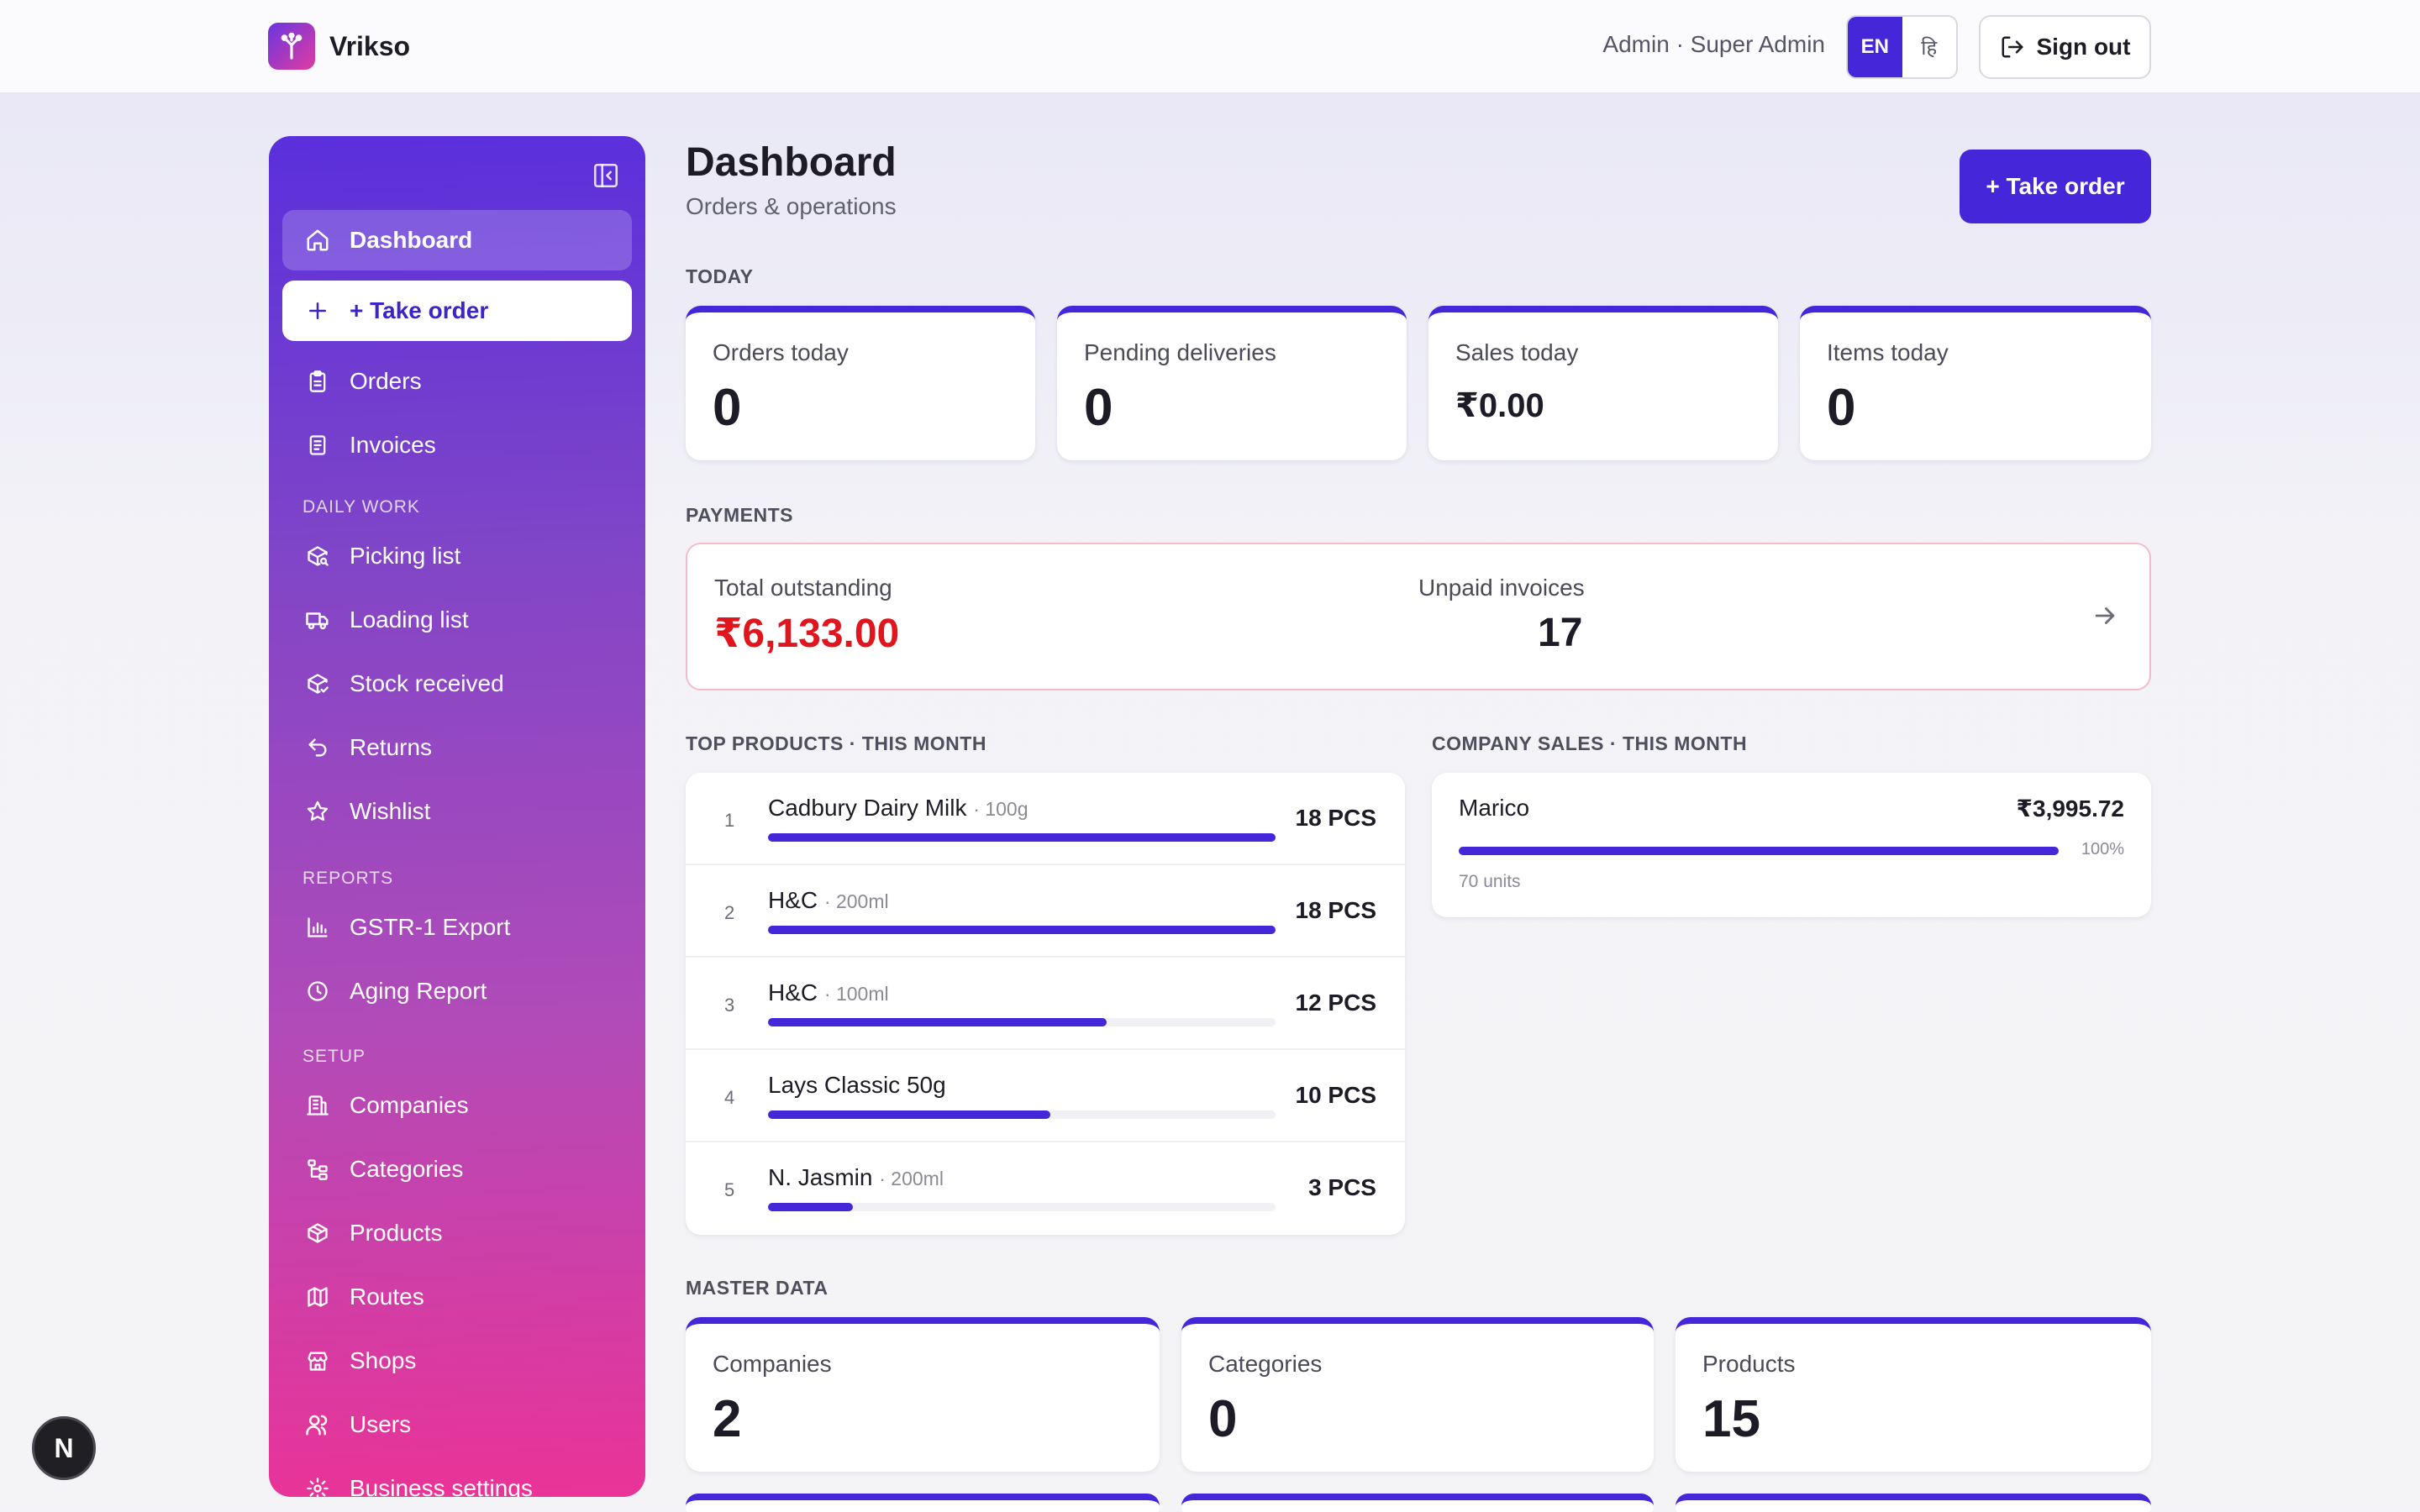 This screenshot has height=1512, width=2420. I want to click on outstanding-label: Total outstanding, so click(803, 588).